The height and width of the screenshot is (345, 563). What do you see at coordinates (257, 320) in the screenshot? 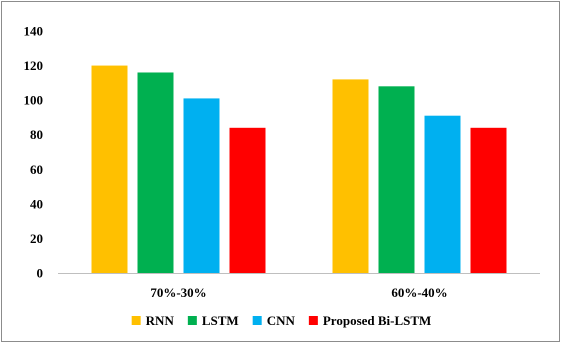
I see `legend-swatch-cnn` at bounding box center [257, 320].